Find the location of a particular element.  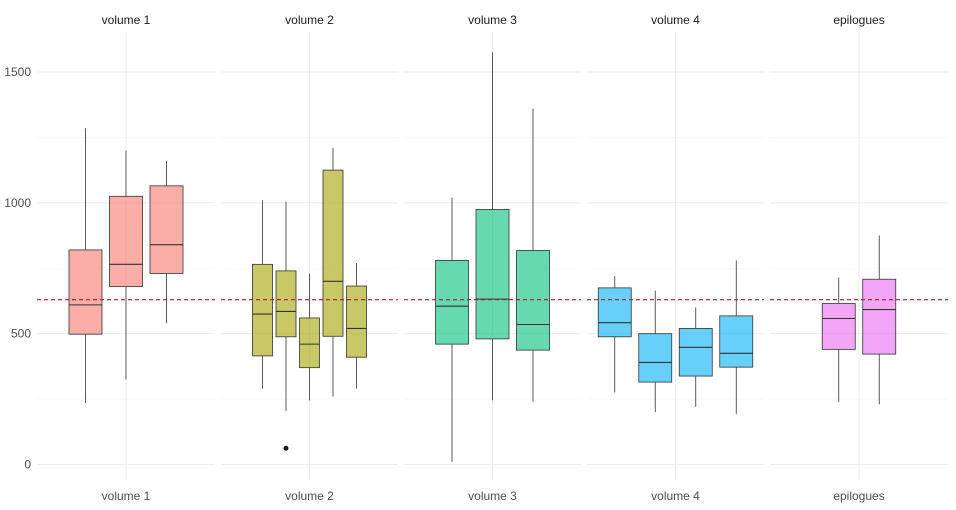

x-tick-label: volume 3 is located at coordinates (492, 496).